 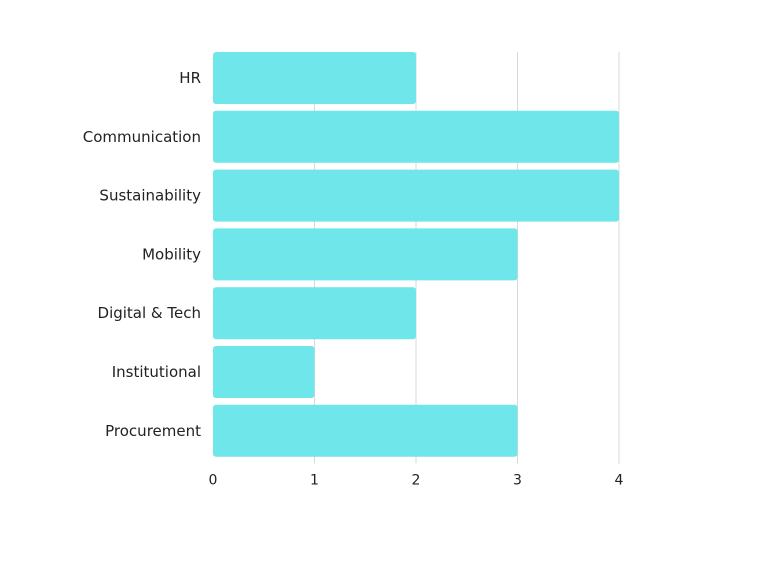 What do you see at coordinates (365, 430) in the screenshot?
I see `bar-procurement` at bounding box center [365, 430].